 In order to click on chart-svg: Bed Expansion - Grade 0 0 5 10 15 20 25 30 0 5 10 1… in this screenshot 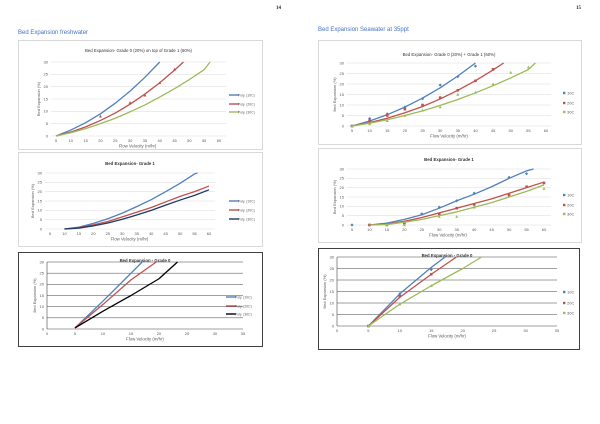, I will do `click(448, 296)`.